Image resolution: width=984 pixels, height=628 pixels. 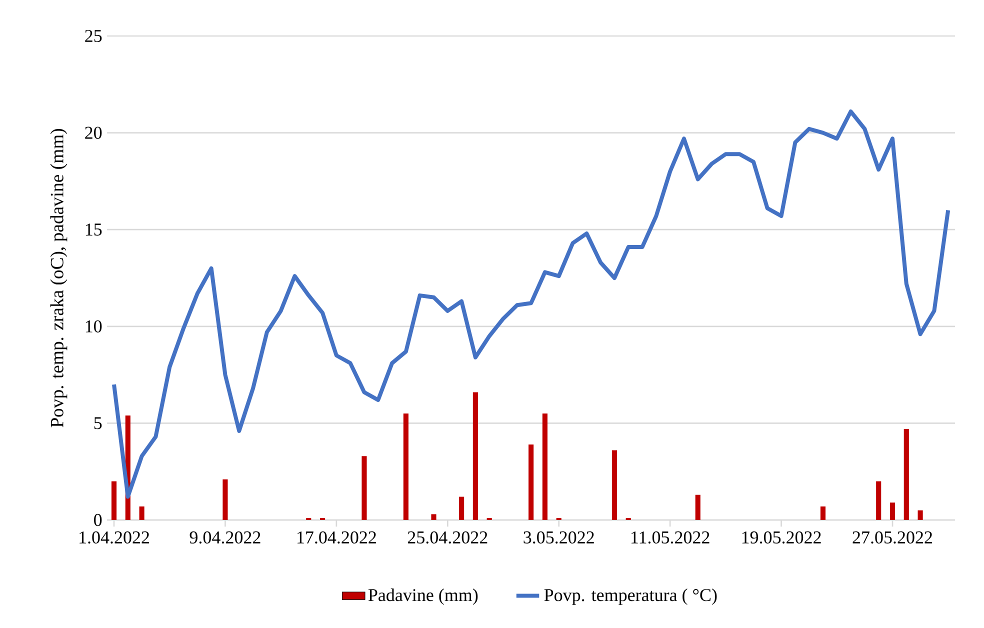 What do you see at coordinates (423, 596) in the screenshot?
I see `legend-label: Padavine (mm)` at bounding box center [423, 596].